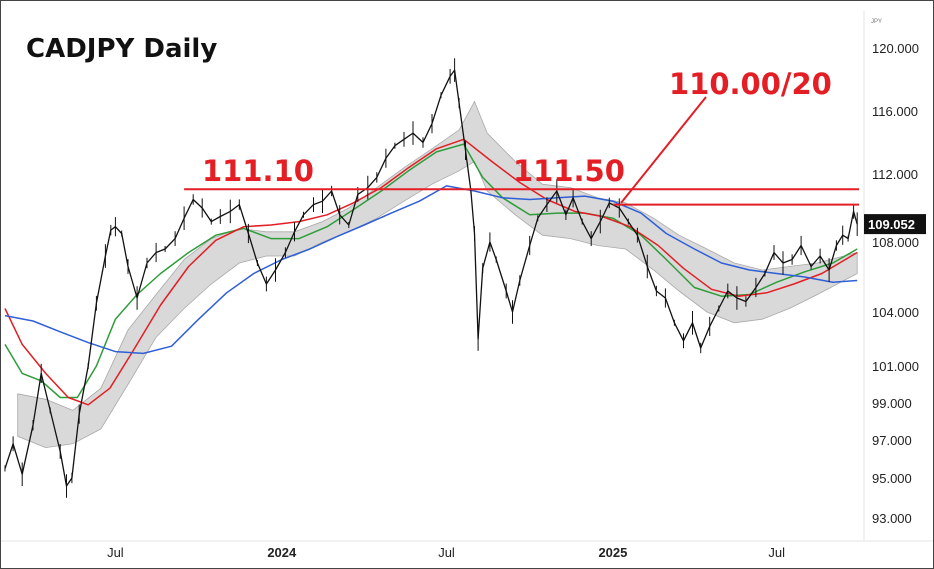  What do you see at coordinates (892, 518) in the screenshot?
I see `y-tick-label: 93.000` at bounding box center [892, 518].